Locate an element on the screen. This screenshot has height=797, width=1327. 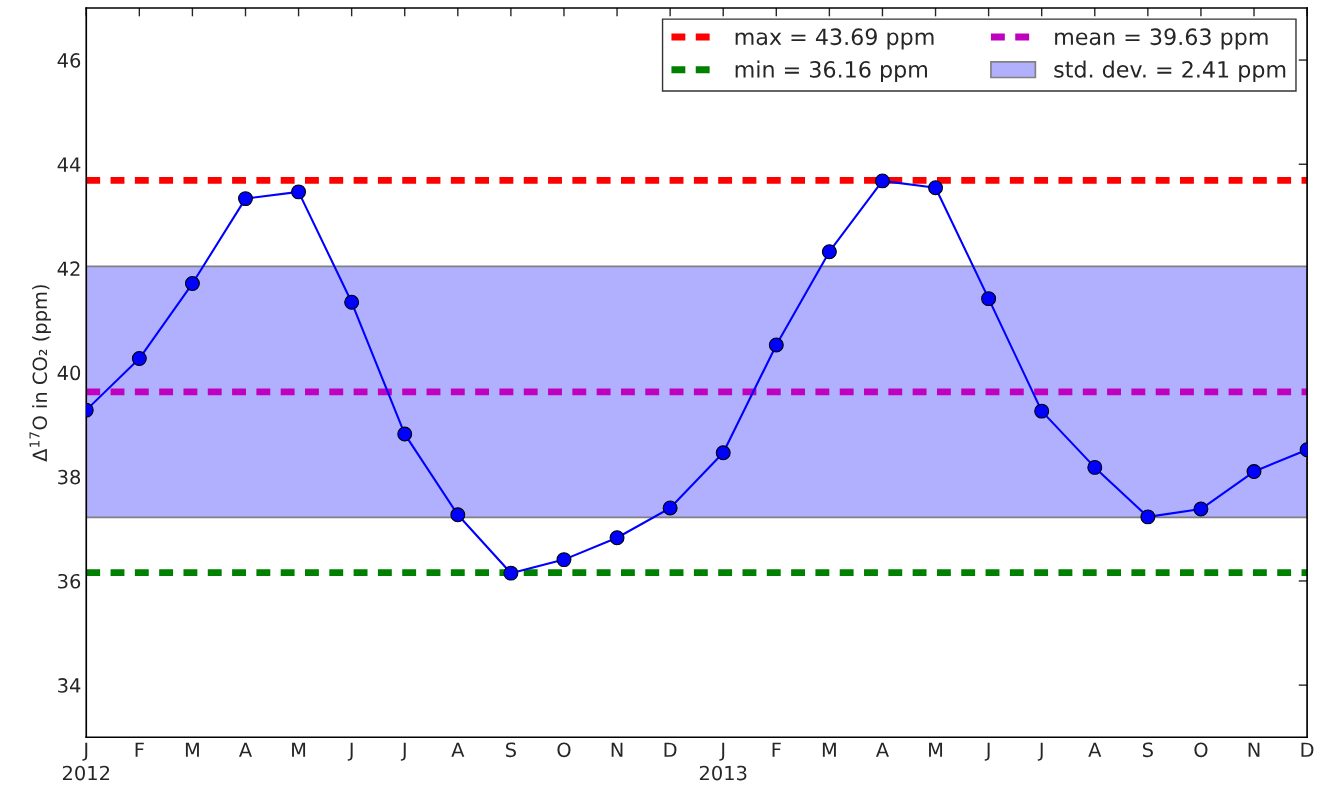
legend-label: min = 36.16 ppm is located at coordinates (831, 71).